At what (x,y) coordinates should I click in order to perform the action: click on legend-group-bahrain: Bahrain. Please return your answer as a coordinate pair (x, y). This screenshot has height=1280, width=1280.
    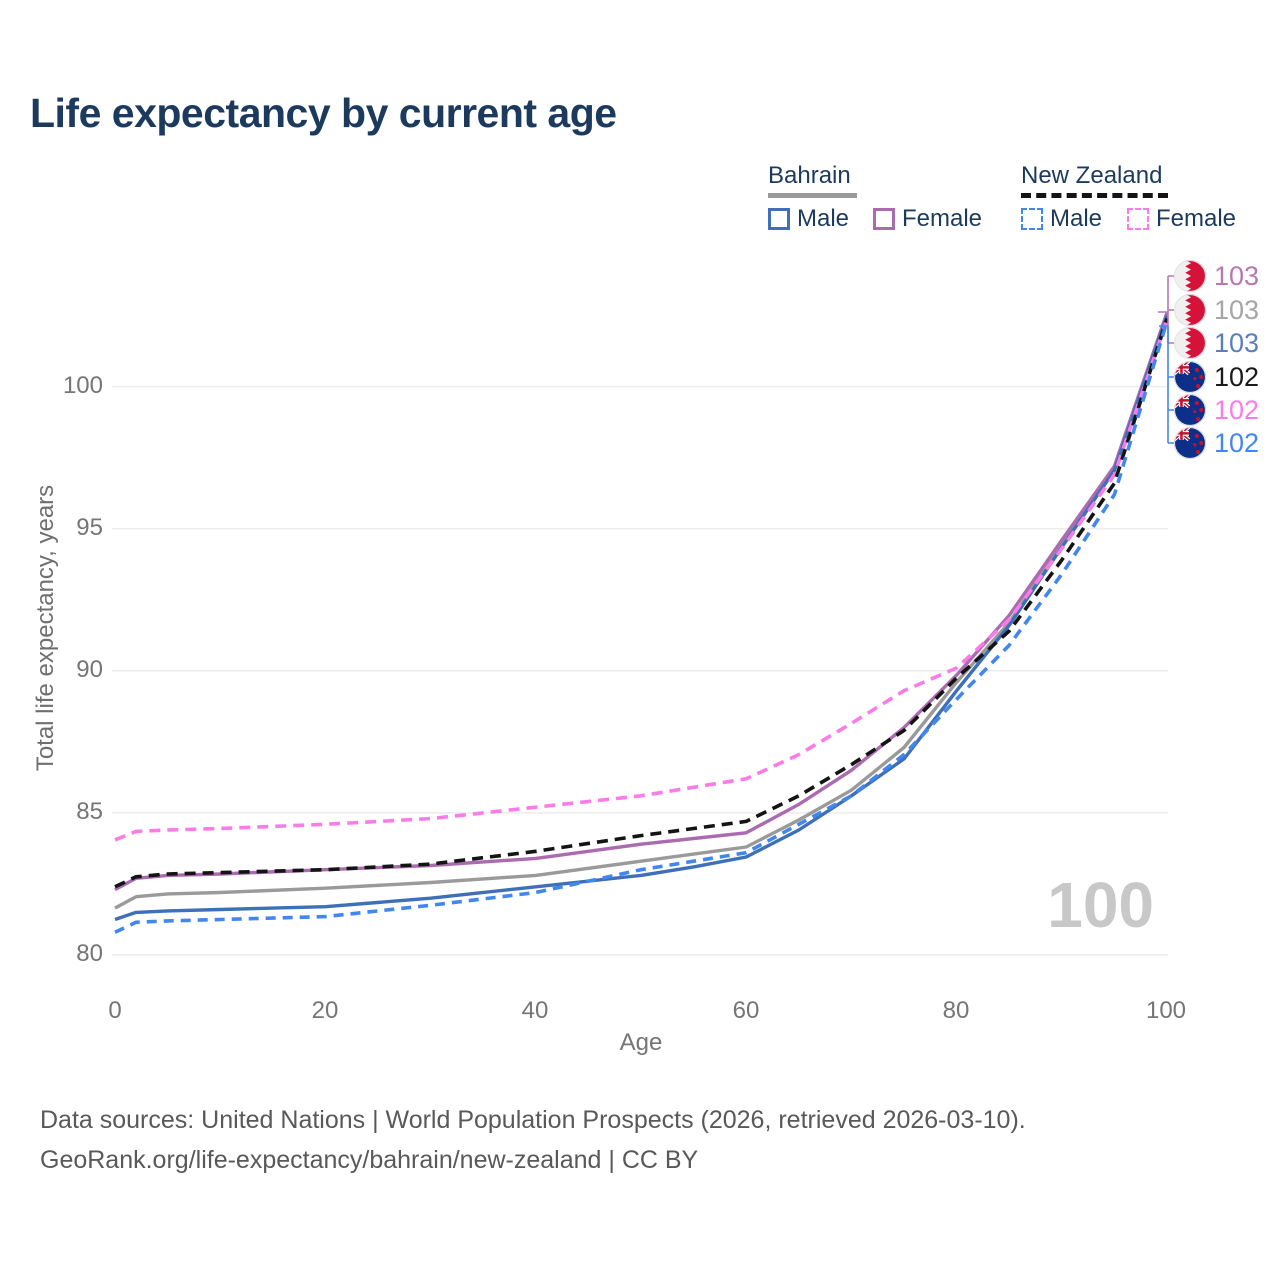
    Looking at the image, I should click on (809, 175).